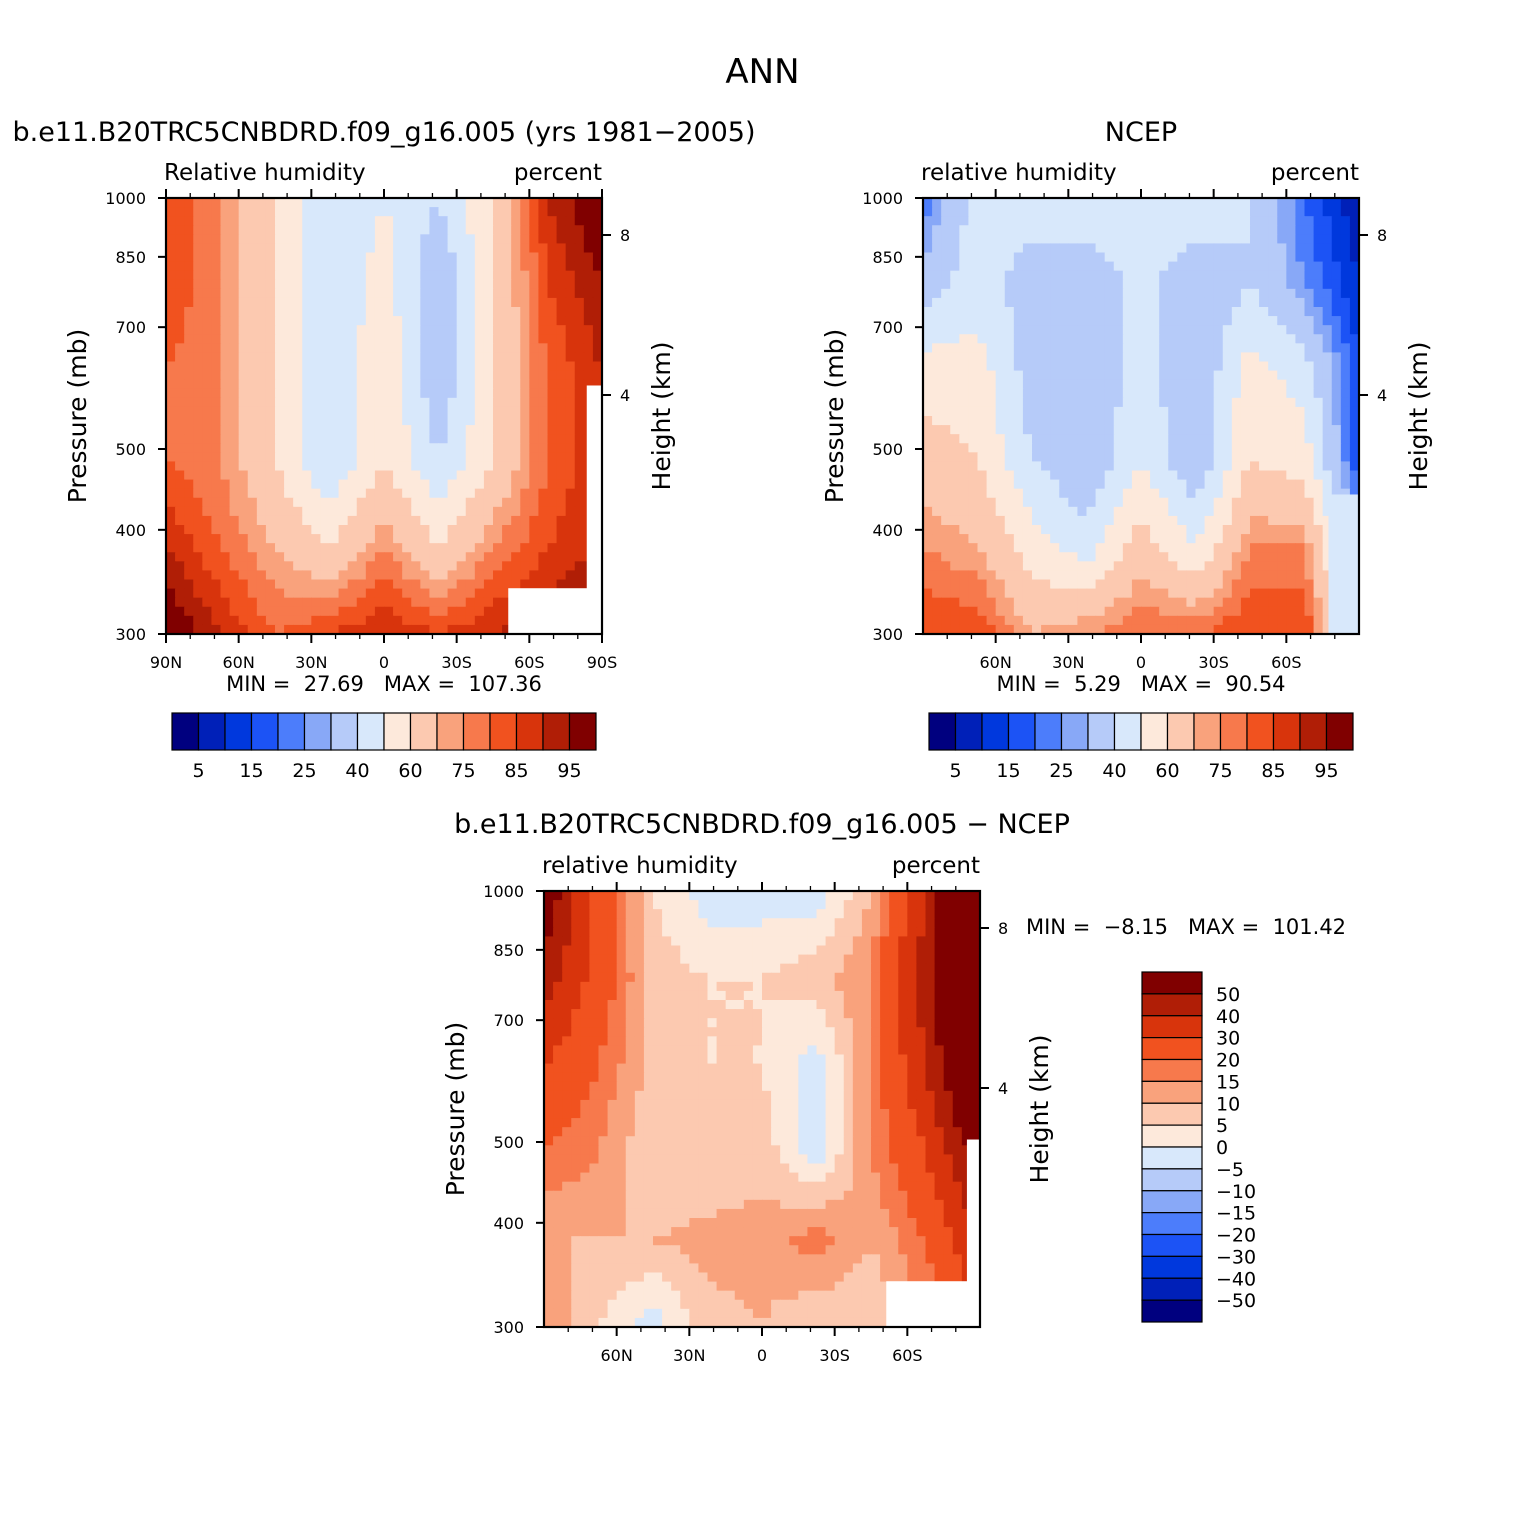 Image resolution: width=1525 pixels, height=1525 pixels. I want to click on pressure-tick-label: 400, so click(887, 530).